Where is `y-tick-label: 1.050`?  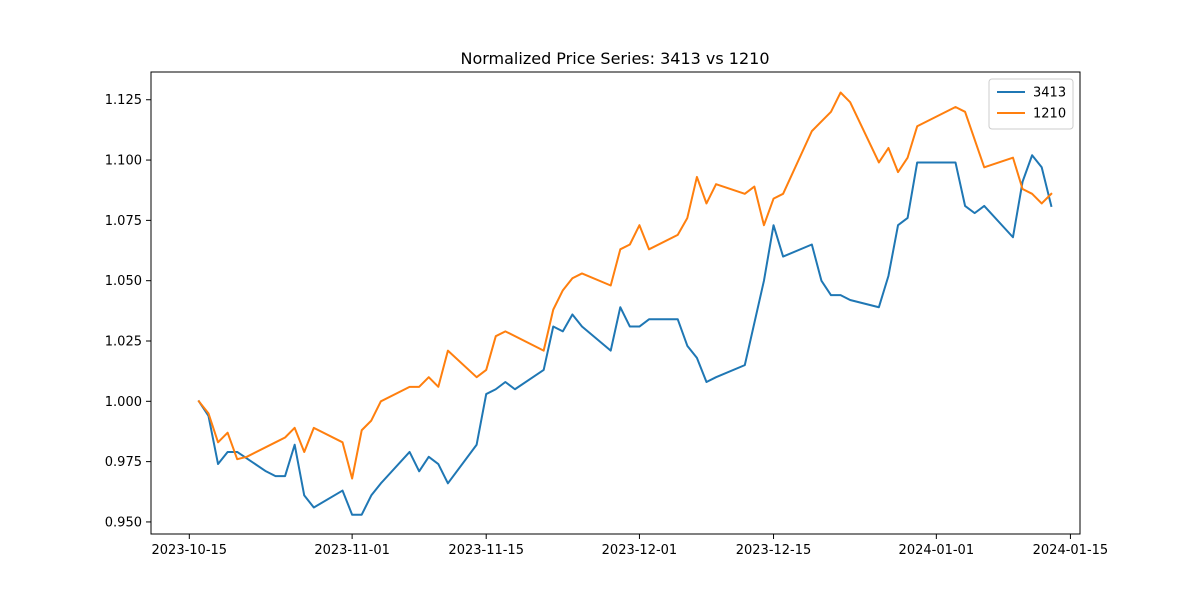
y-tick-label: 1.050 is located at coordinates (123, 281).